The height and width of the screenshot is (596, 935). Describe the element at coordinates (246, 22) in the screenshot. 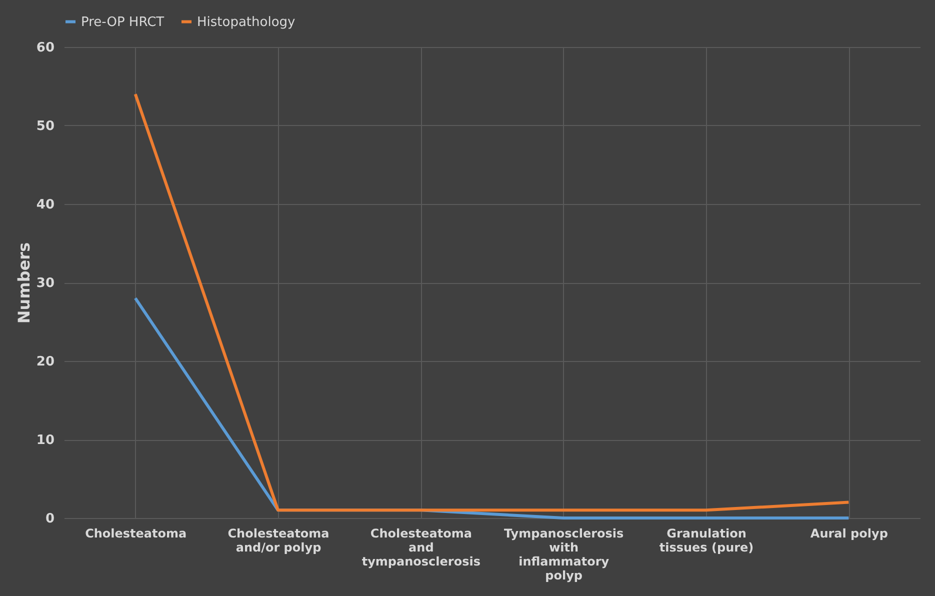

I see `legend-label: Histopathology` at that location.